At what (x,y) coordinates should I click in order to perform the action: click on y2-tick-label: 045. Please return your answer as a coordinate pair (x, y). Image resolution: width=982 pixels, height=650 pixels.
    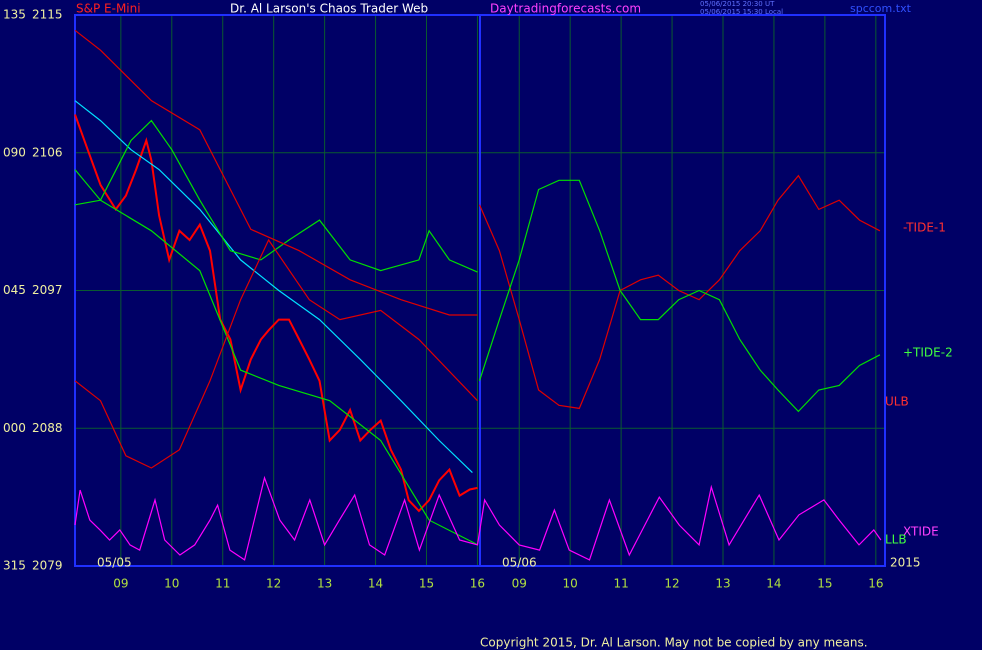
    Looking at the image, I should click on (14, 290).